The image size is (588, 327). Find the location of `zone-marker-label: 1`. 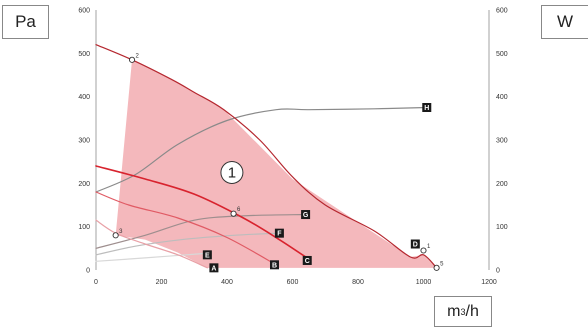

zone-marker-label: 1 is located at coordinates (232, 173).